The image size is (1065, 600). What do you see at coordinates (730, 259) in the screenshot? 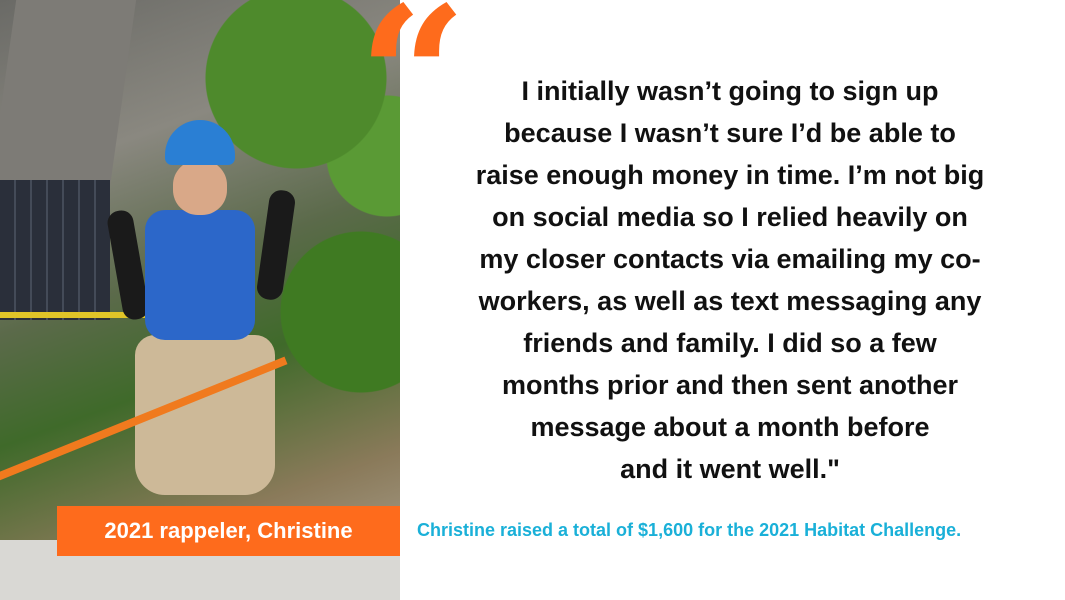
I see `quote-line: my closer contacts via emailing my co-` at bounding box center [730, 259].